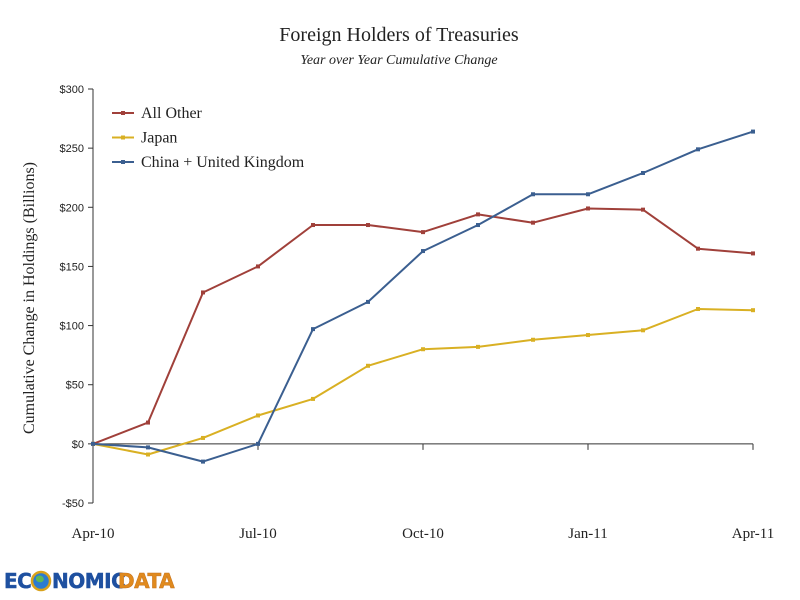 This screenshot has height=600, width=800. What do you see at coordinates (423, 534) in the screenshot?
I see `x-tick-label: Oct-10` at bounding box center [423, 534].